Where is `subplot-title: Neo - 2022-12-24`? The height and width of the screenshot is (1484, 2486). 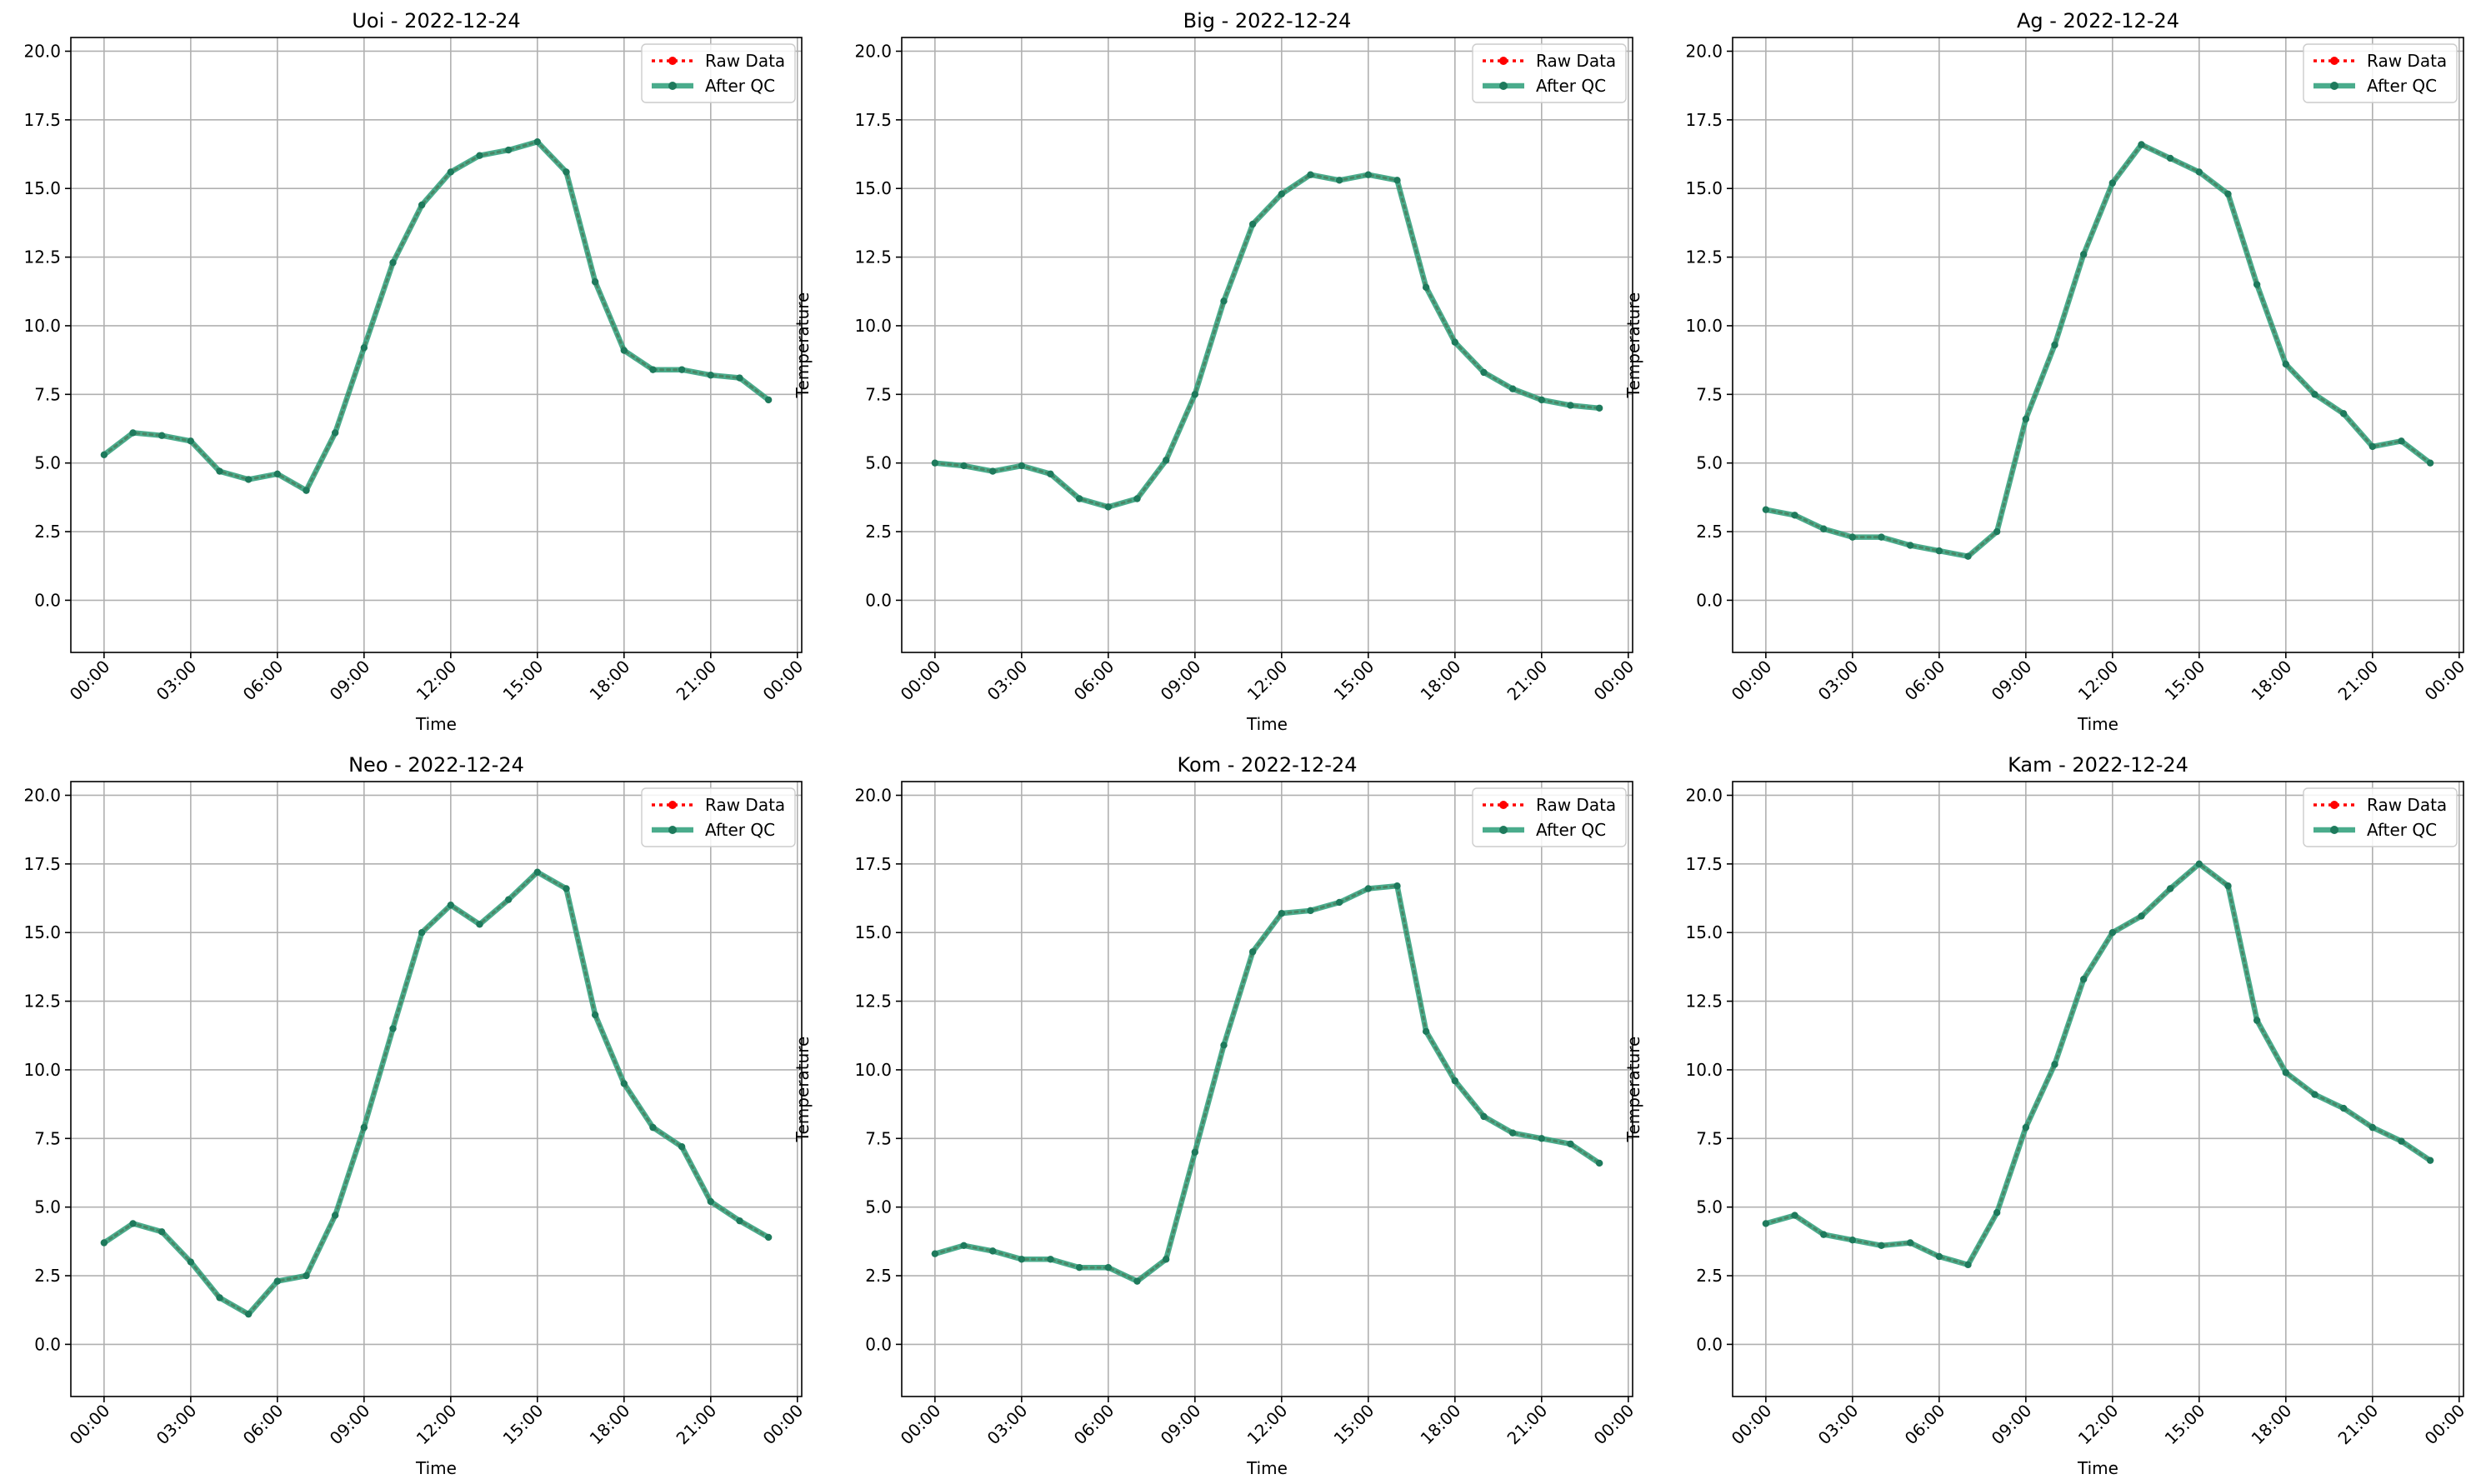 subplot-title: Neo - 2022-12-24 is located at coordinates (436, 765).